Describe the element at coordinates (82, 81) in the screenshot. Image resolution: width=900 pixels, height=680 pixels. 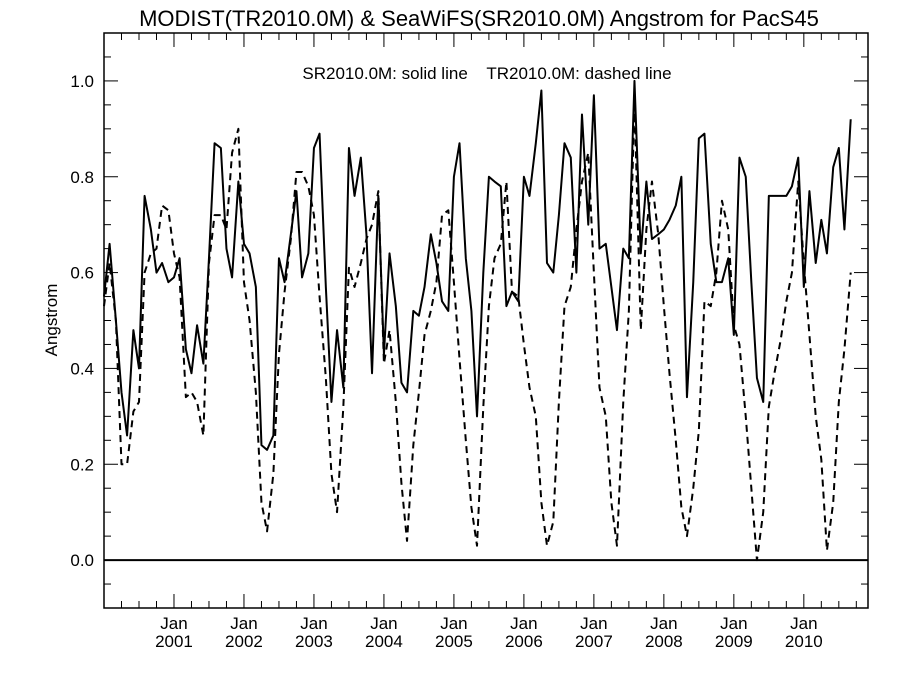
I see `y-tick-label: 1.0` at that location.